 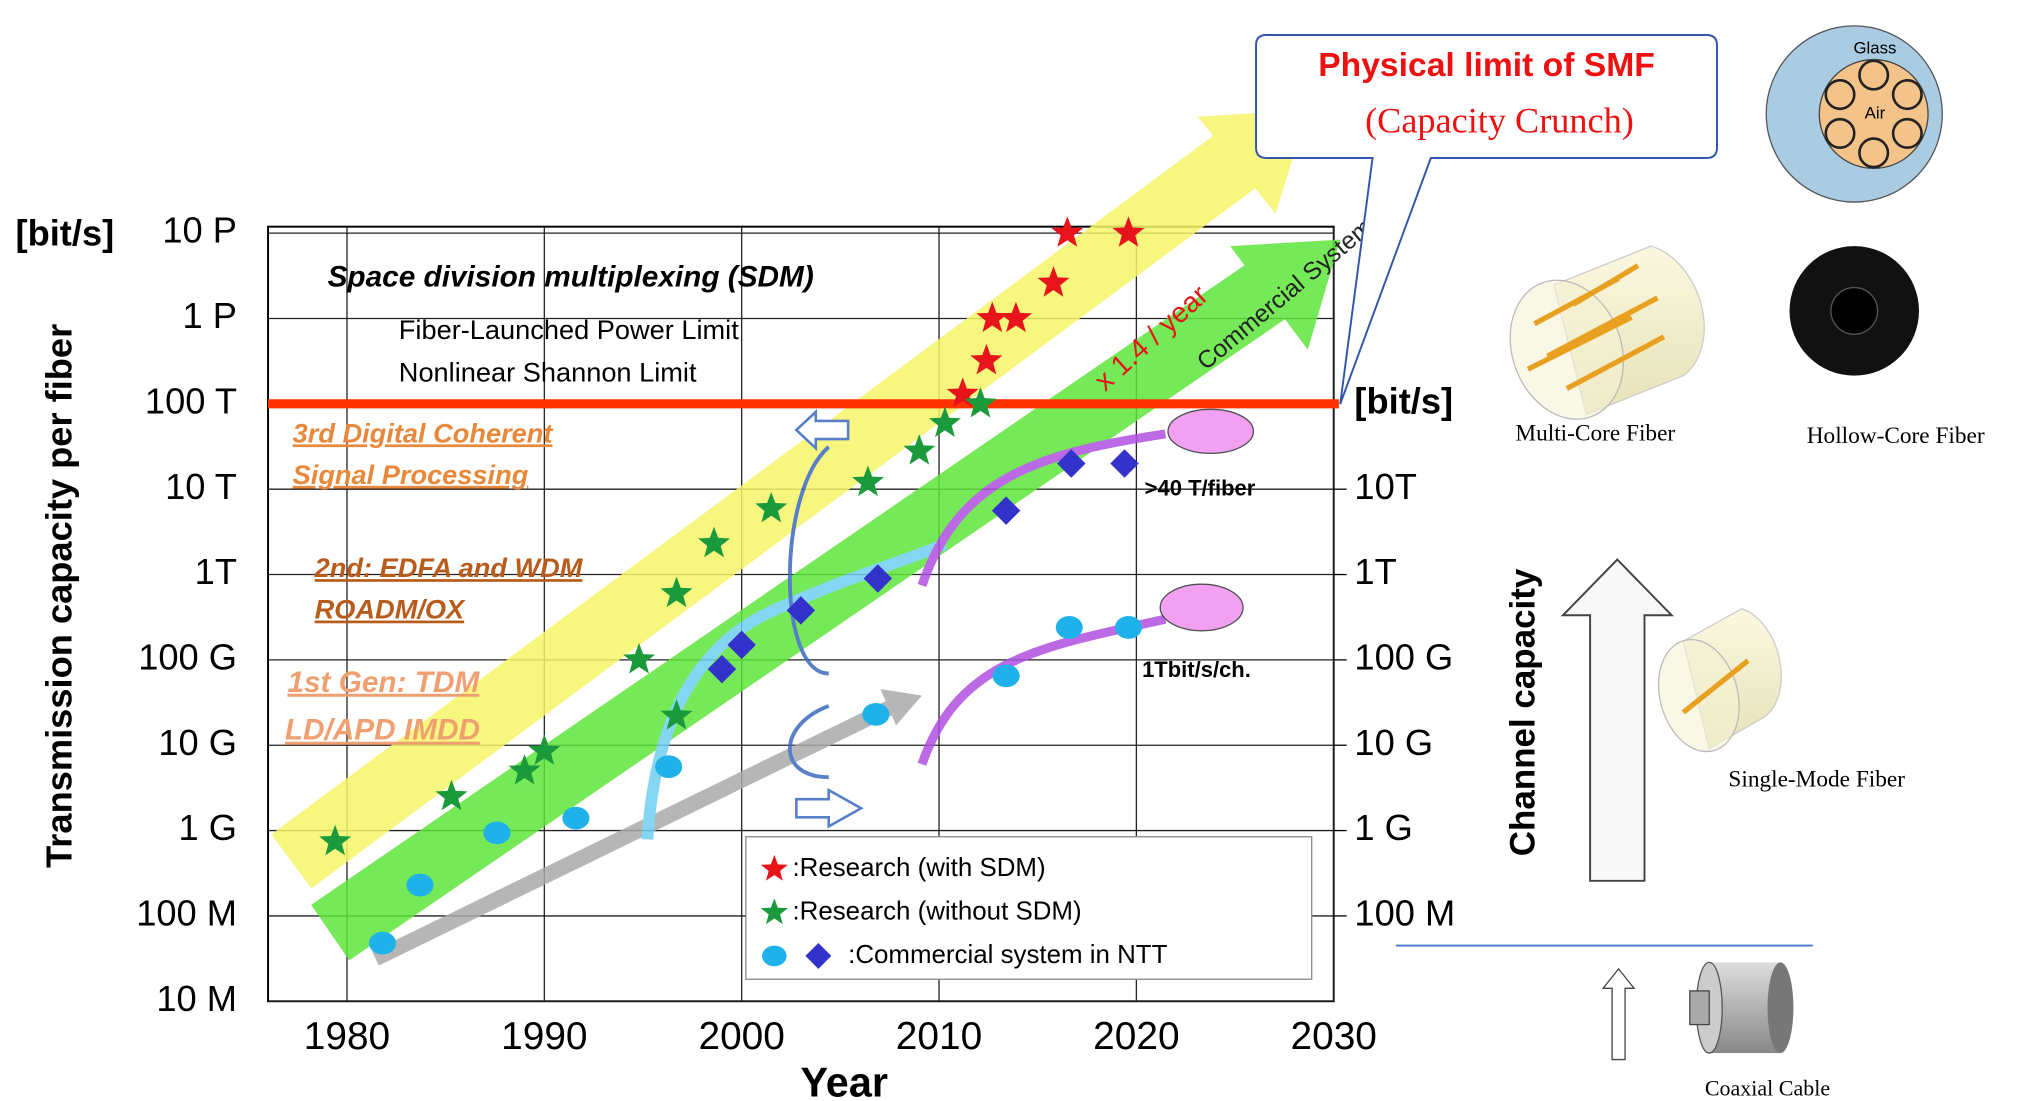 I want to click on purple-curve, so click(x=1042, y=508).